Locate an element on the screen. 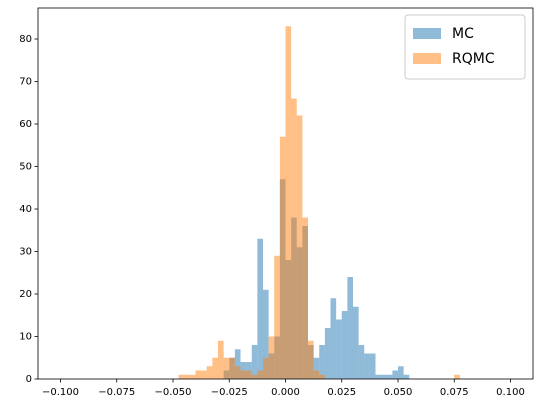  x-tick-label: 0.000 is located at coordinates (285, 392).